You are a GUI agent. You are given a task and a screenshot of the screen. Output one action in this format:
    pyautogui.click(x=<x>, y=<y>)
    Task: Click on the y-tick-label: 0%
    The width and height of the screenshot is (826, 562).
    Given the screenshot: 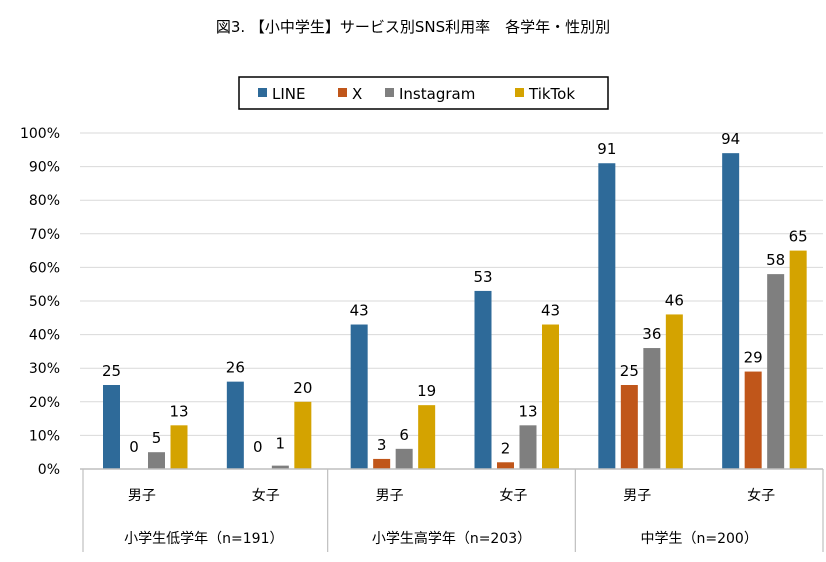 What is the action you would take?
    pyautogui.click(x=49, y=470)
    